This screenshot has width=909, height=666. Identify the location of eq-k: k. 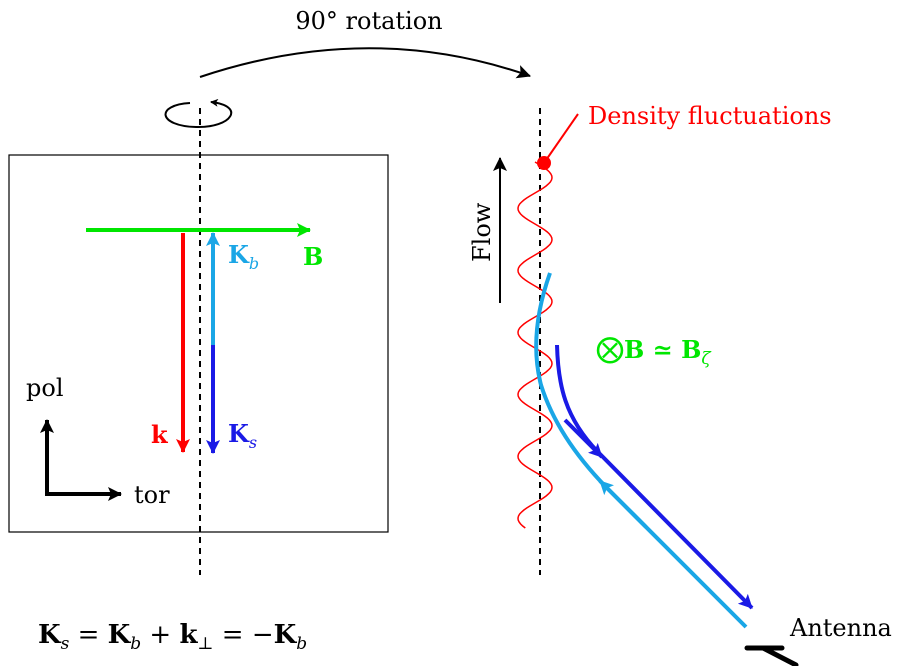
(189, 635).